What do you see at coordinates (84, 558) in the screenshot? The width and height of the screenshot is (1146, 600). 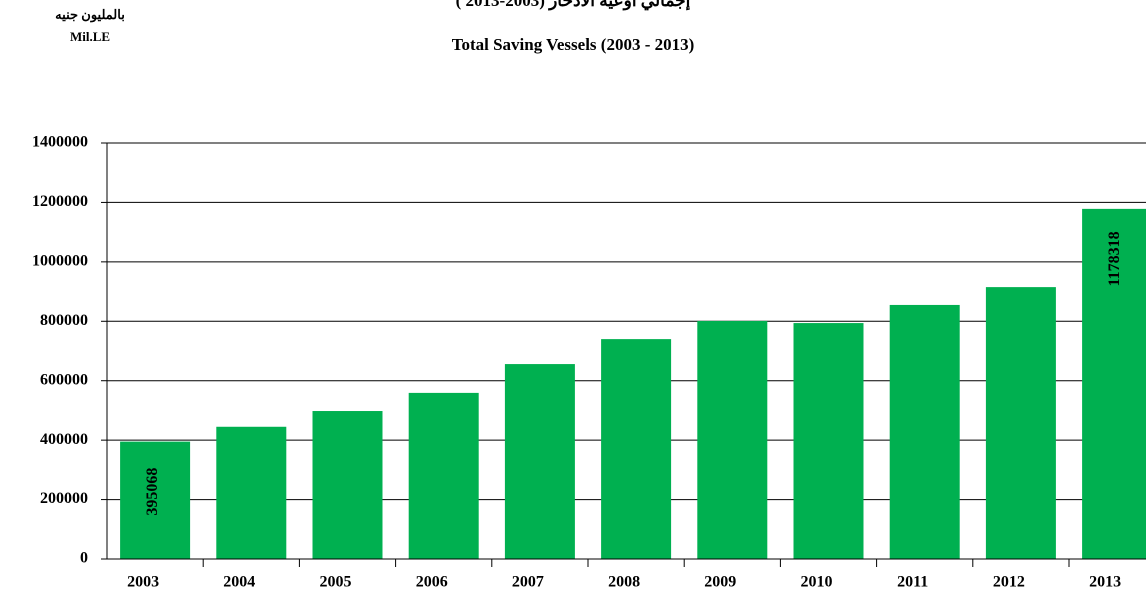 I see `y-tick-label: 0` at bounding box center [84, 558].